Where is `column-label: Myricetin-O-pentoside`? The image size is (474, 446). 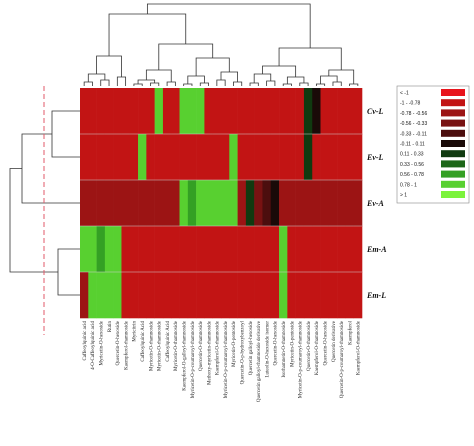 column-label: Myricetin-O-pentoside is located at coordinates (292, 343).